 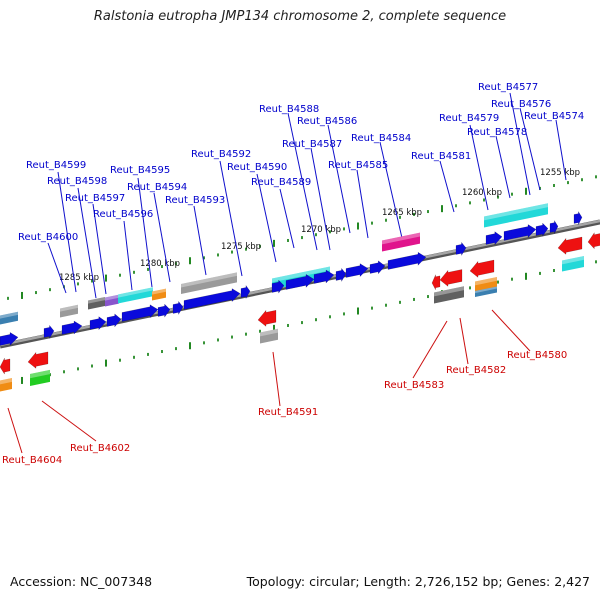 What do you see at coordinates (257, 167) in the screenshot?
I see `gene-label-reut-b4590: Reut_B4590` at bounding box center [257, 167].